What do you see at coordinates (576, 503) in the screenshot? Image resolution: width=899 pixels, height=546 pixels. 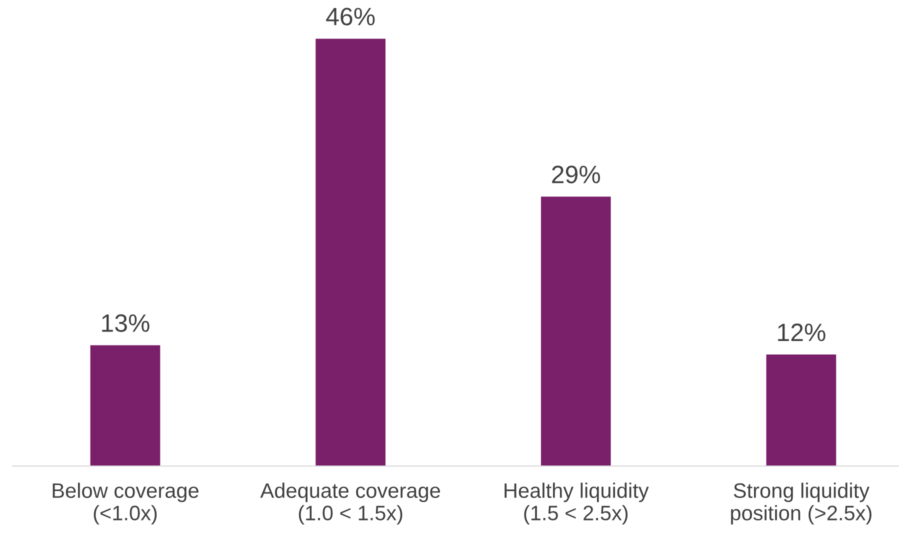 I see `x-tick-label: Healthy liquidity (1.5 < 2.5x)` at bounding box center [576, 503].